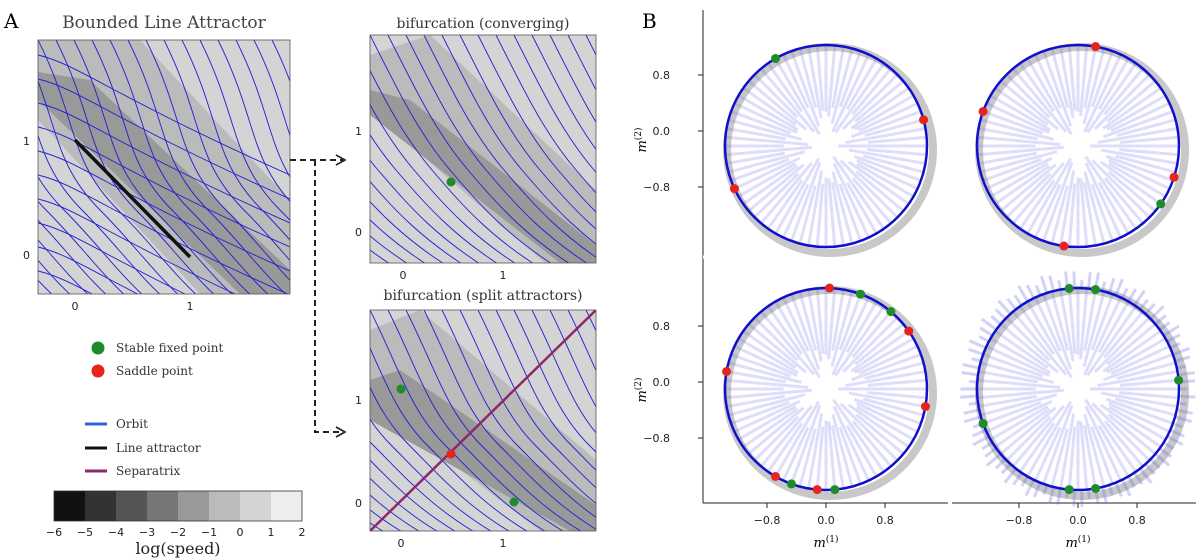 This screenshot has height=559, width=1200. I want to click on speed-halo, so click(830, 150).